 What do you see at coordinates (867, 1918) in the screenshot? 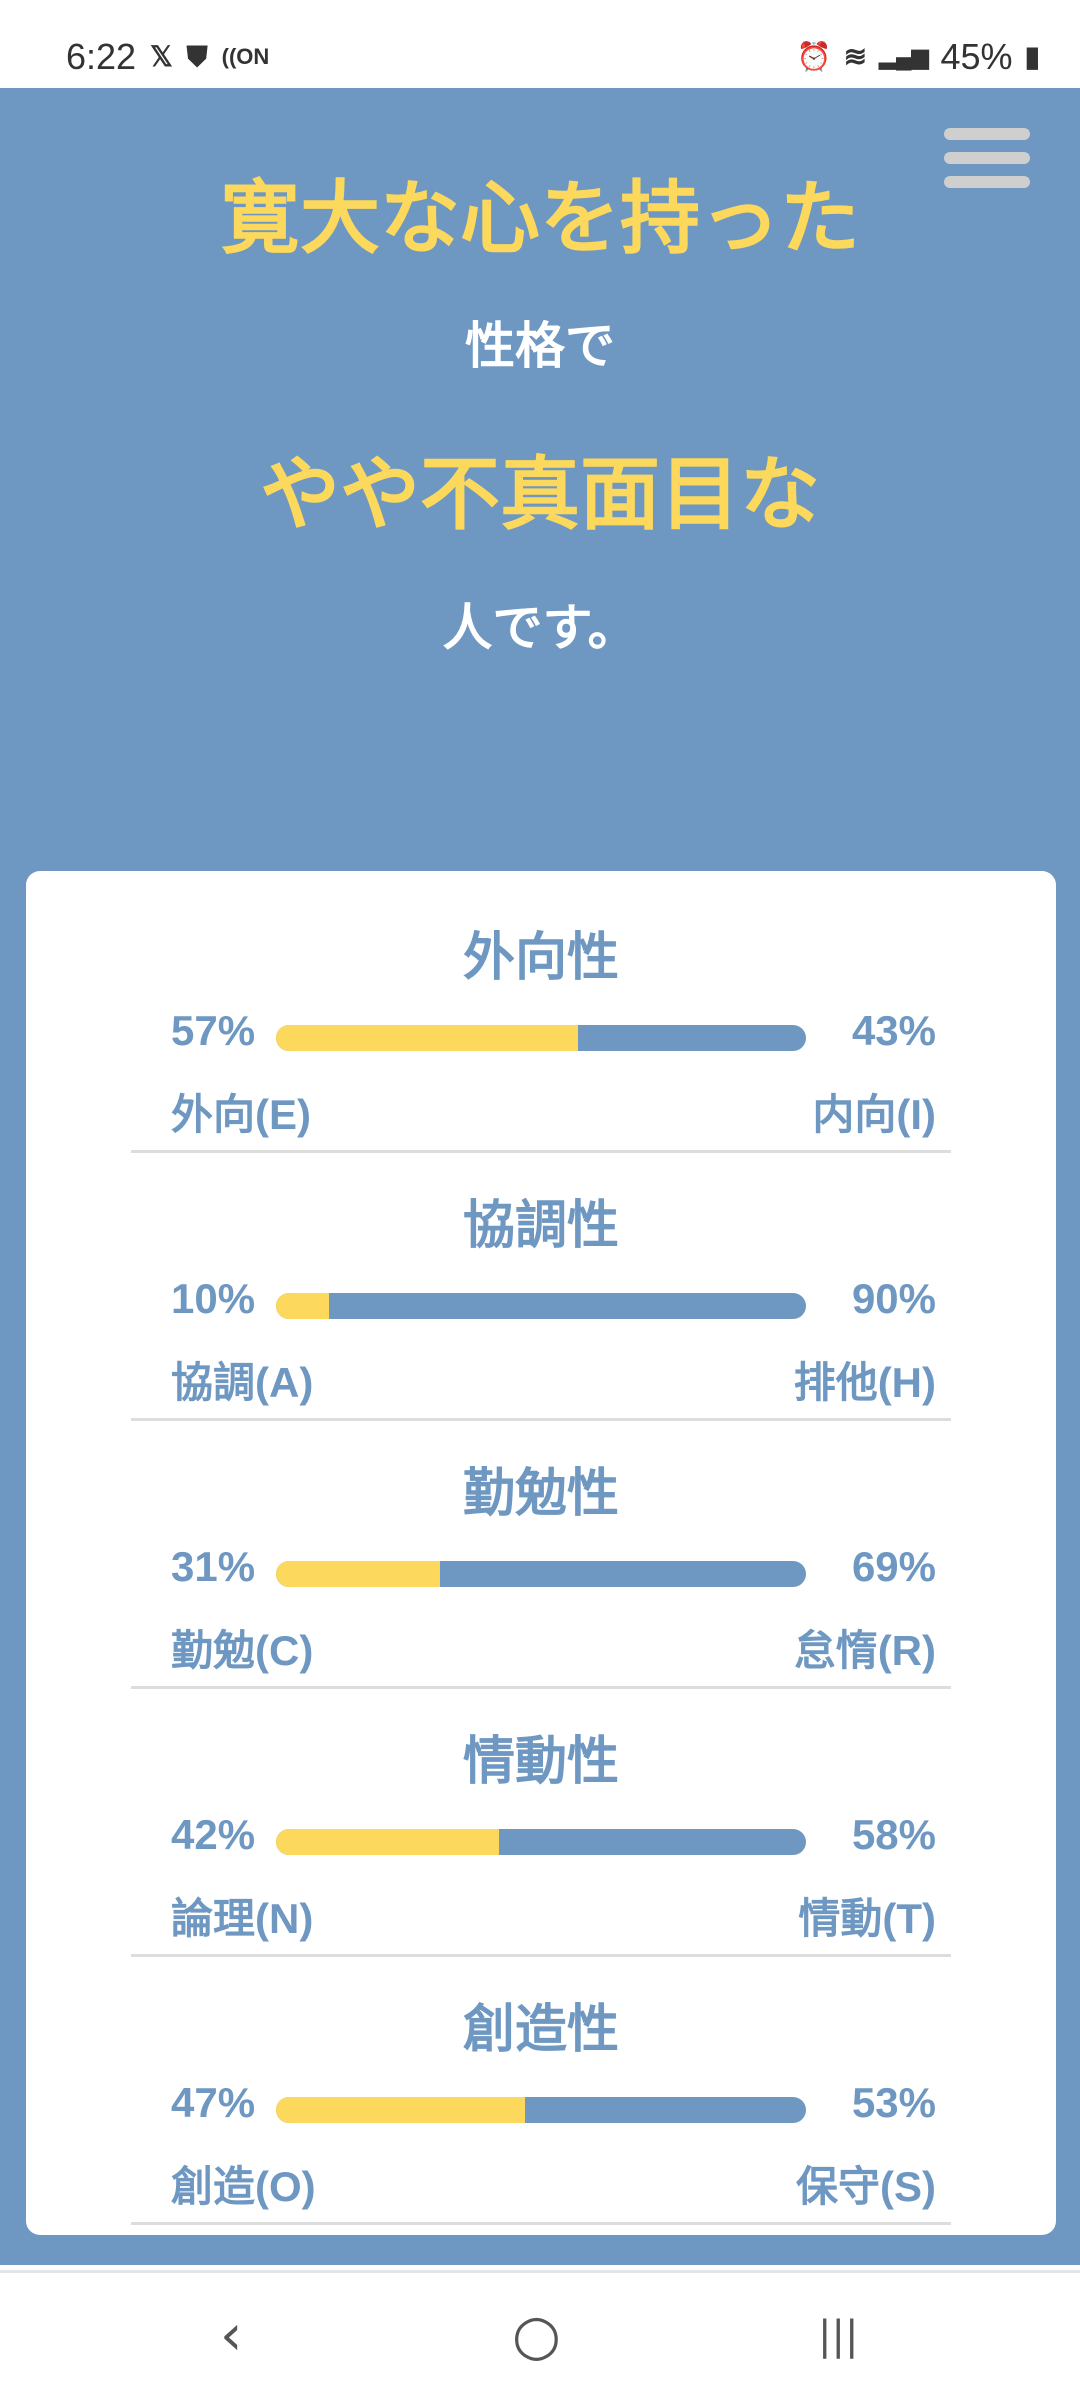
I see `right-label: 情動(T)` at bounding box center [867, 1918].